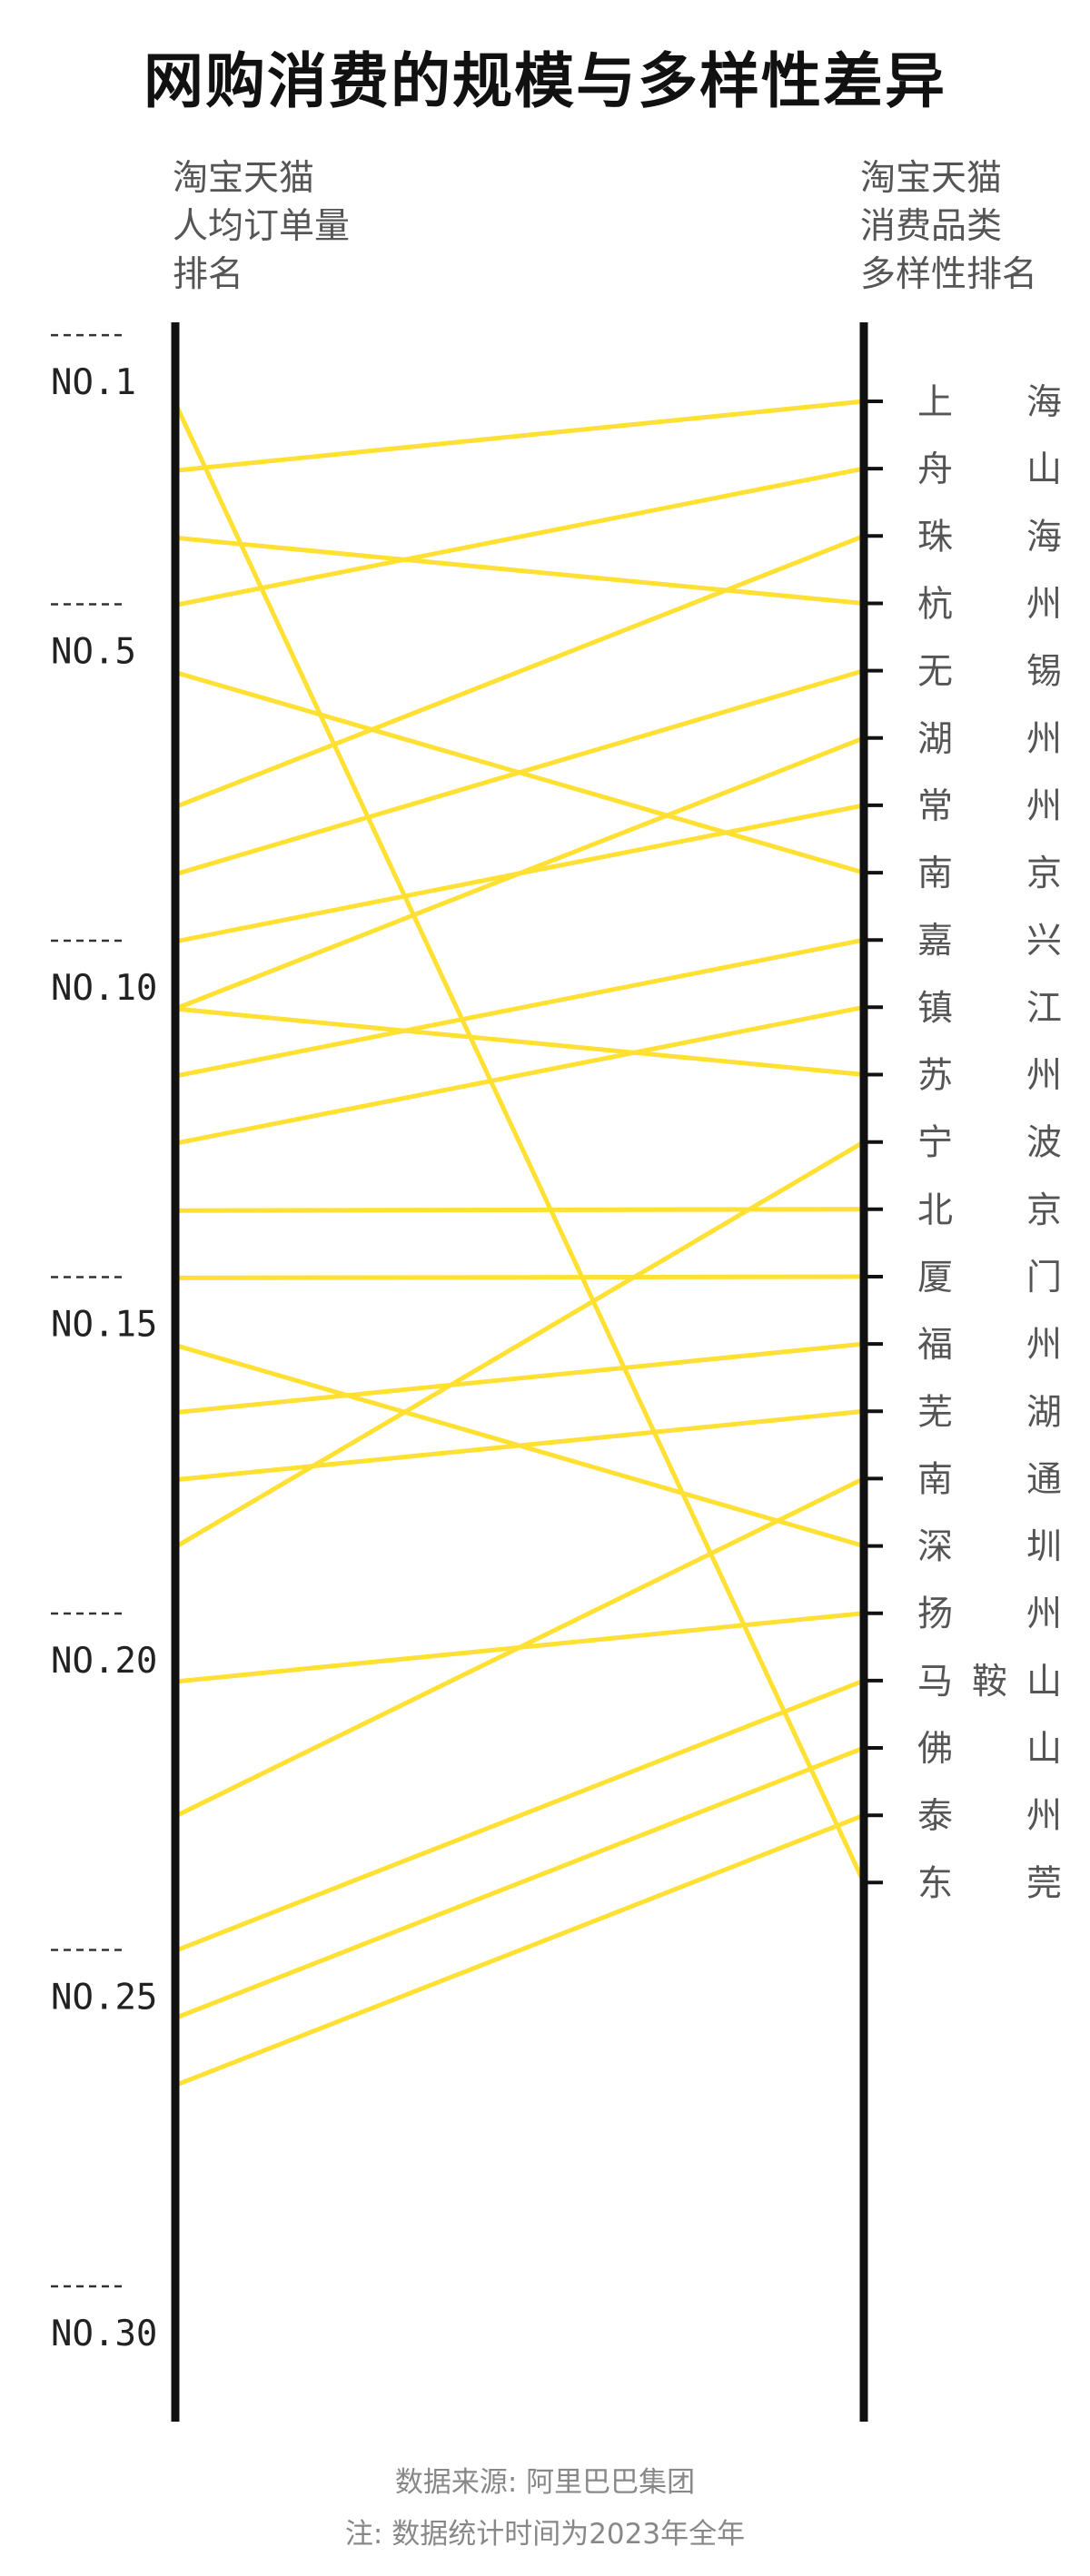 The height and width of the screenshot is (2576, 1090). What do you see at coordinates (935, 941) in the screenshot?
I see `city-label: 嘉` at bounding box center [935, 941].